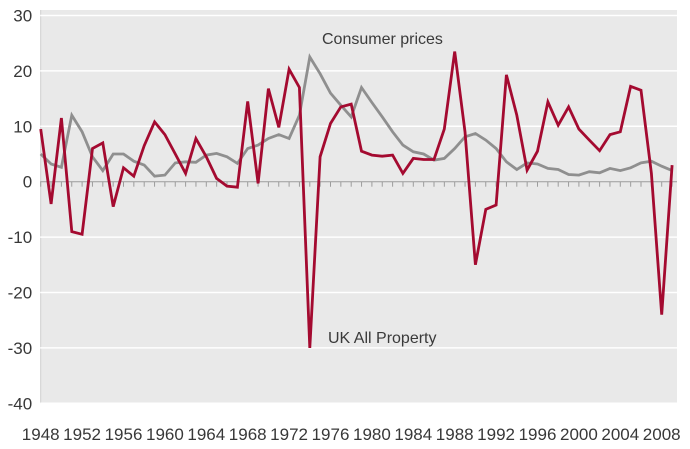  I want to click on x-axis-label-1980: 1980, so click(372, 434).